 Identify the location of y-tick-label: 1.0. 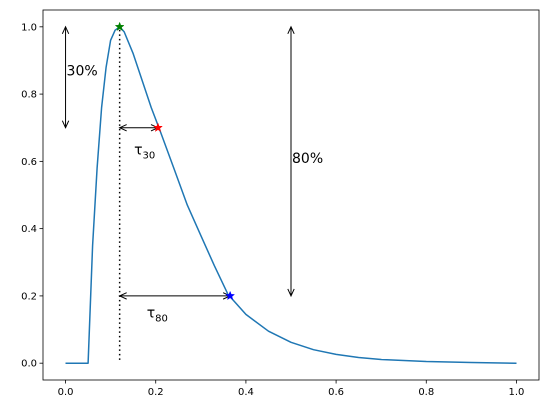
(29, 27).